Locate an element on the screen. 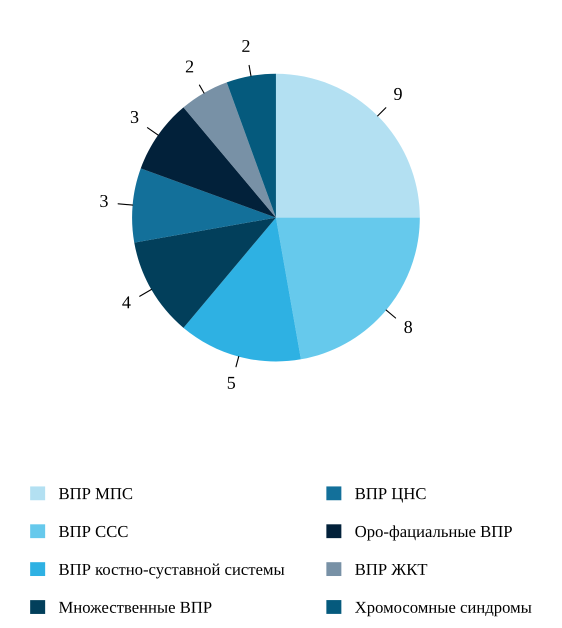  data-label: 8 is located at coordinates (408, 327).